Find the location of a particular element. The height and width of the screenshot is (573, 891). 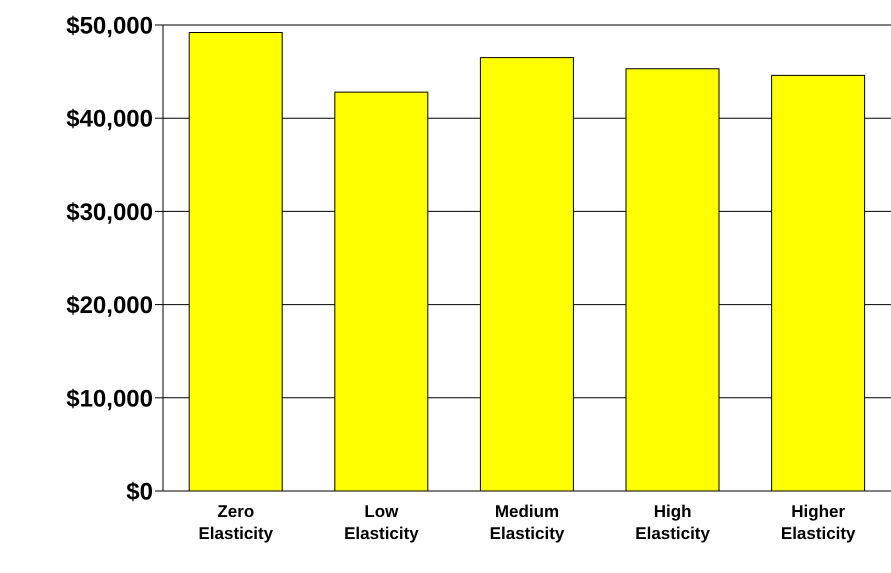

y-tick-label: $40,000 is located at coordinates (109, 119).